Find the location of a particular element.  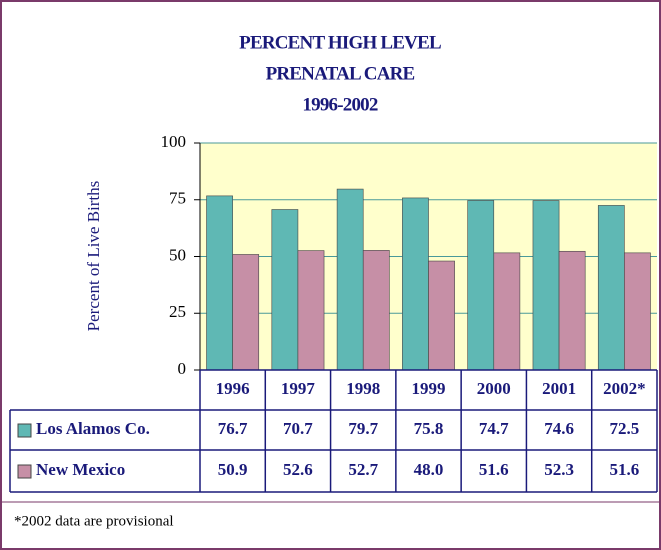

data-label: 70.7 is located at coordinates (298, 428).